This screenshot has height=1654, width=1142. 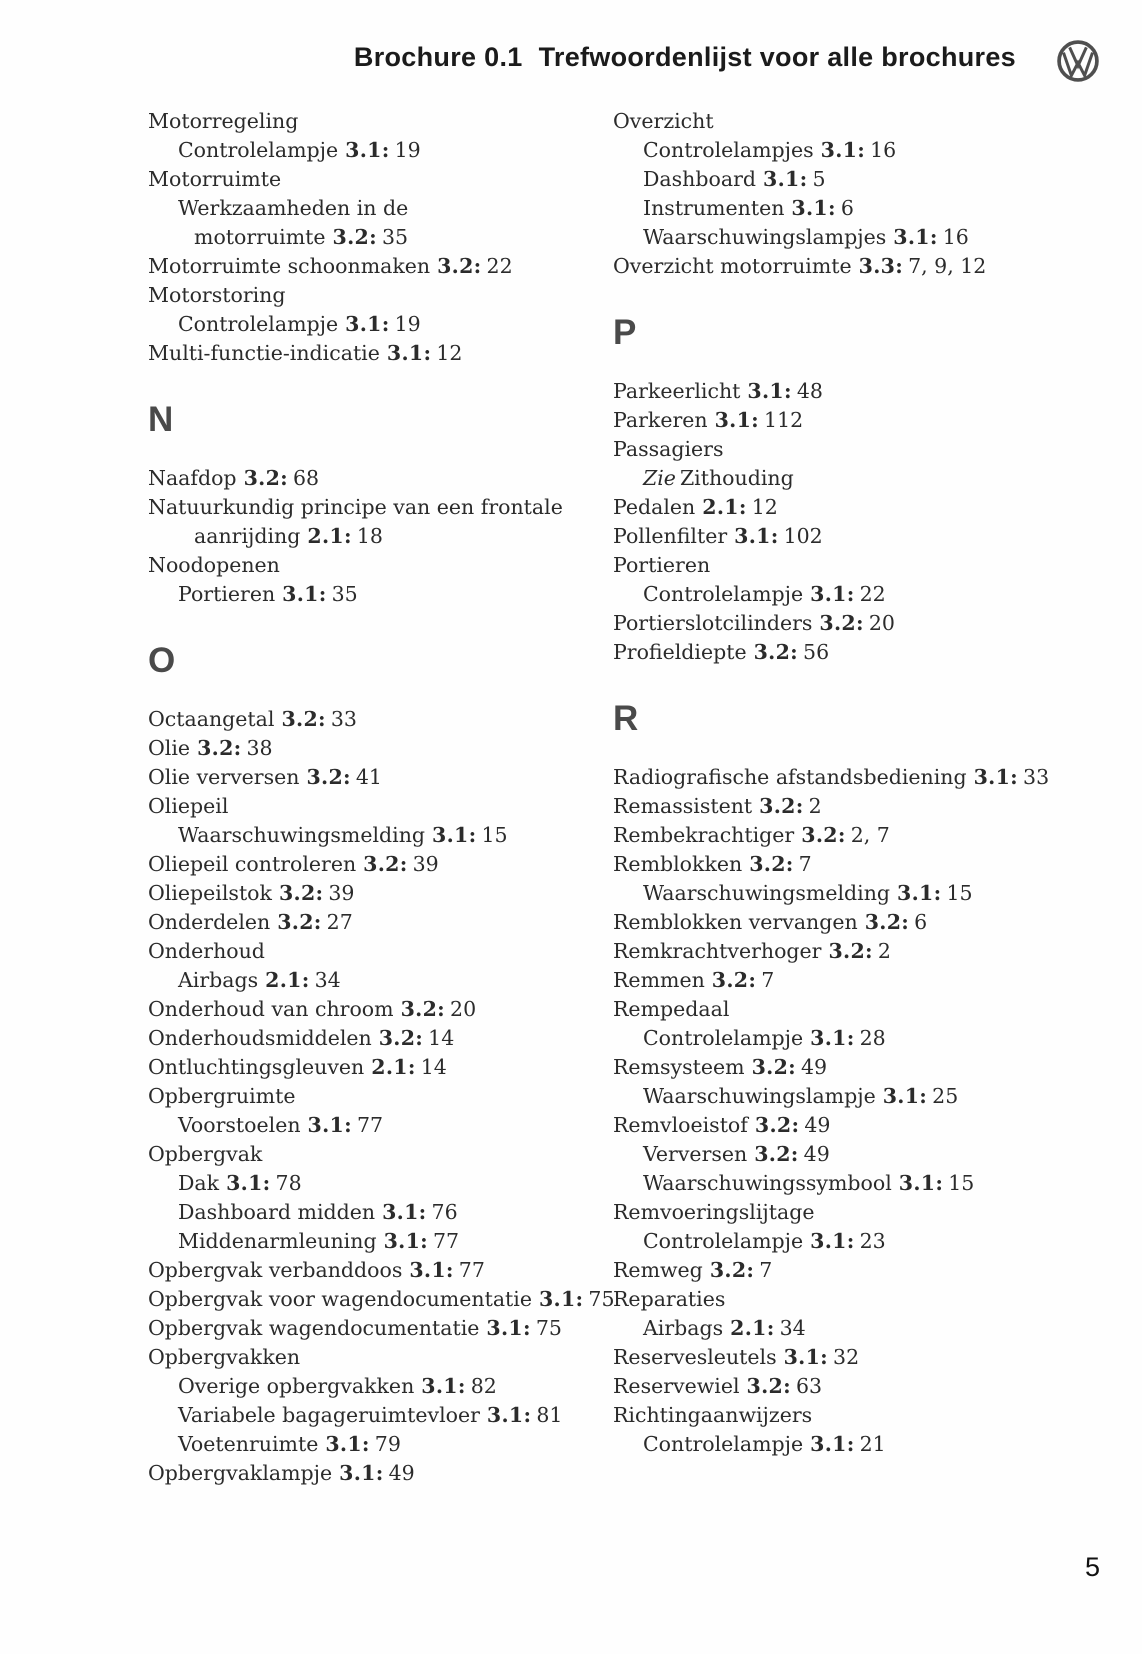 I want to click on entry-page-numbers: 75, so click(x=548, y=1328).